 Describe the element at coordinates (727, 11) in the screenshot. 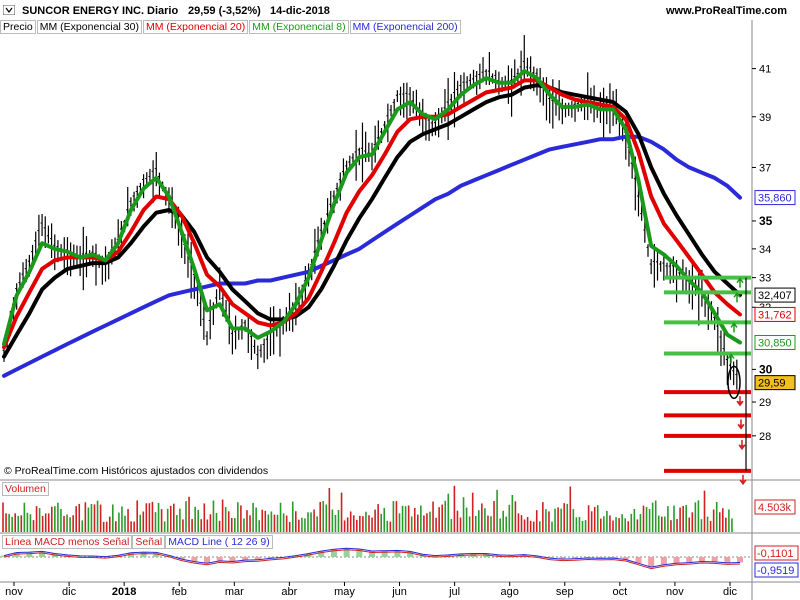

I see `site-link: www.ProRealTime.com` at that location.